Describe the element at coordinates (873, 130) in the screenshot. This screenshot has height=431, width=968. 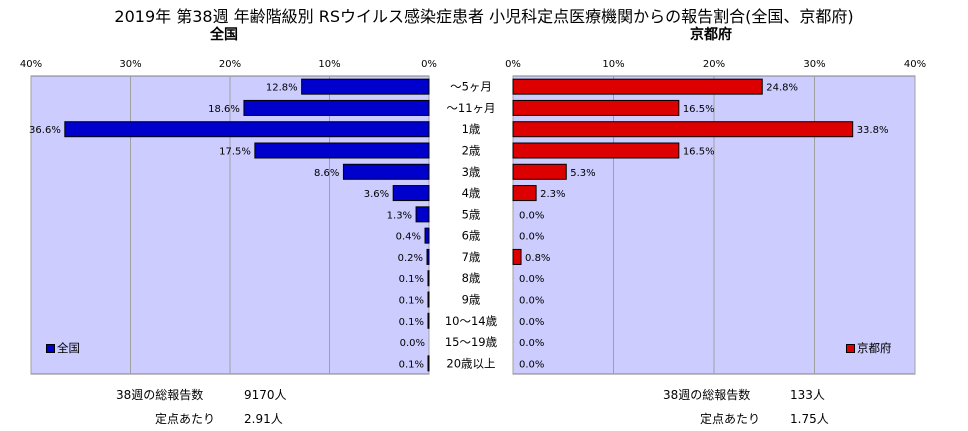
I see `kyoto-data-label: 33.8%` at that location.